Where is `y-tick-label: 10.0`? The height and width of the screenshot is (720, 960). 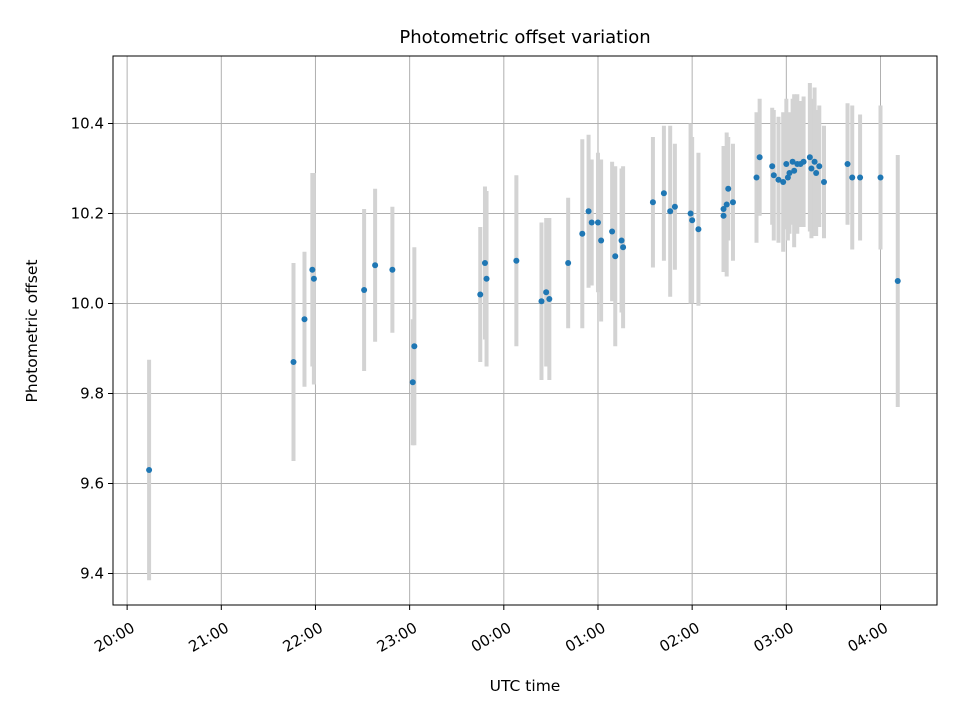
y-tick-label: 10.0 is located at coordinates (87, 304).